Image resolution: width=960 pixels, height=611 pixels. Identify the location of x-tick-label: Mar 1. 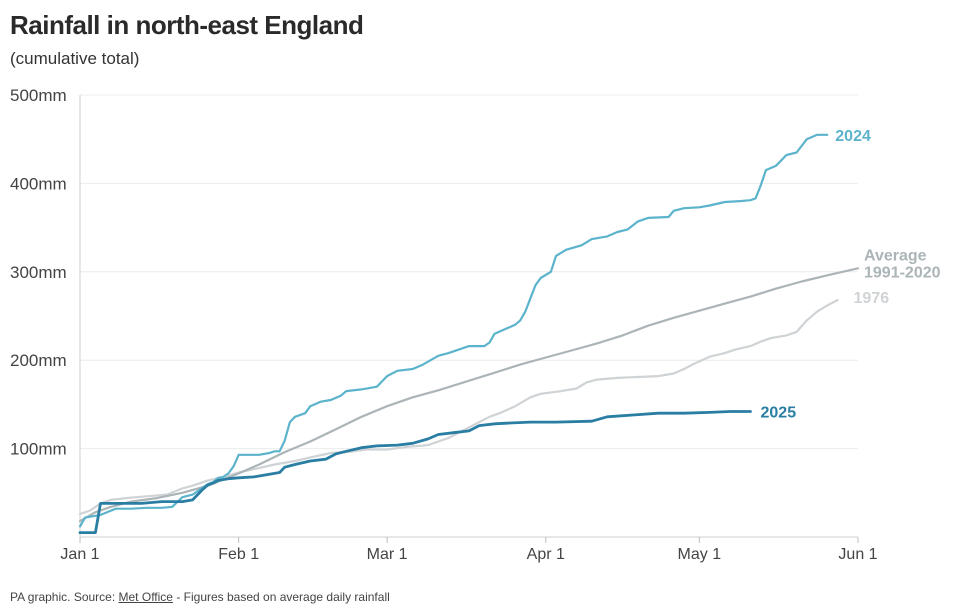
(387, 554).